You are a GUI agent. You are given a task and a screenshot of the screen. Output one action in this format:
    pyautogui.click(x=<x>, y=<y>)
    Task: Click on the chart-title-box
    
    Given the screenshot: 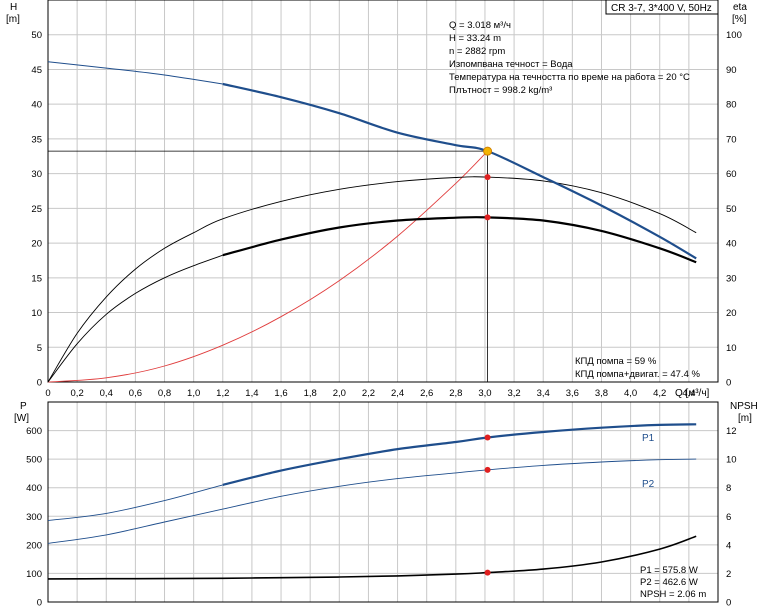 What is the action you would take?
    pyautogui.click(x=662, y=7)
    